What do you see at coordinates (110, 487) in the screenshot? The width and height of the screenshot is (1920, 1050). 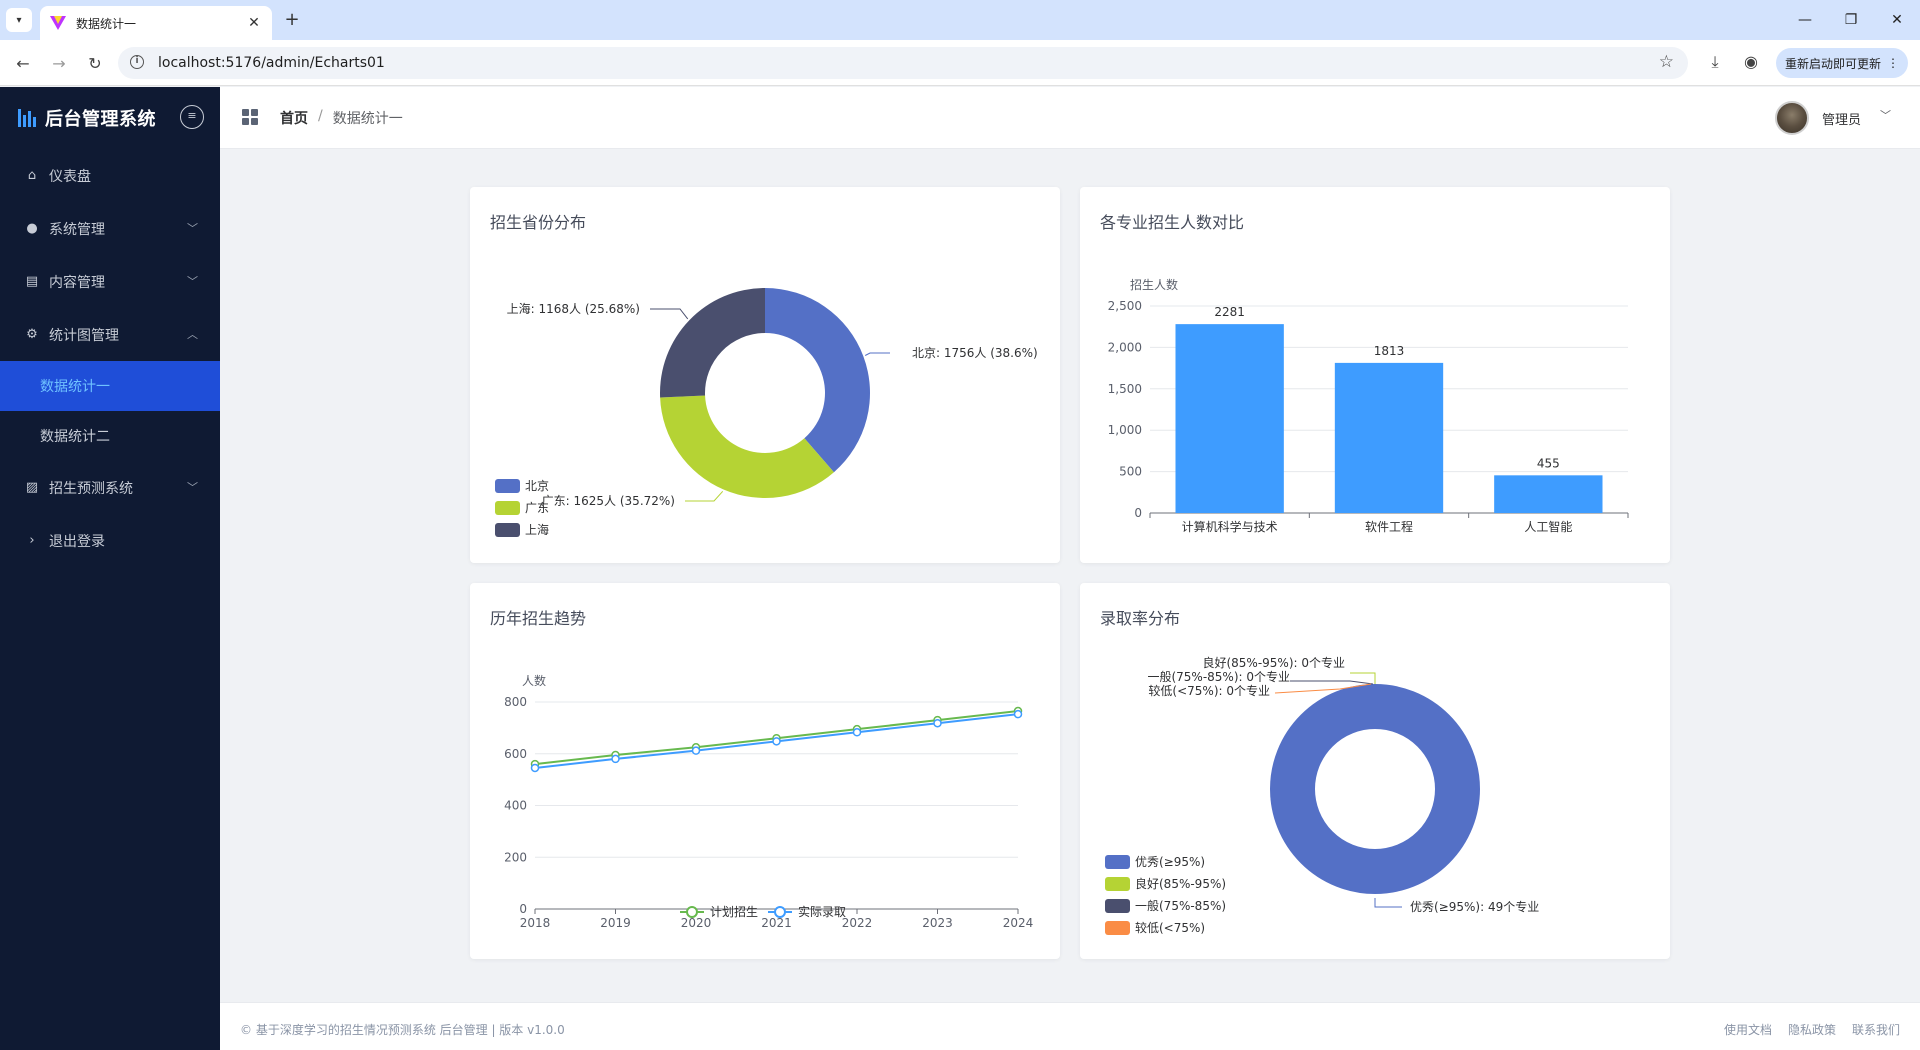 I see `sidebar-item-prediction: ▨ 招生预测系统 ﹀` at bounding box center [110, 487].